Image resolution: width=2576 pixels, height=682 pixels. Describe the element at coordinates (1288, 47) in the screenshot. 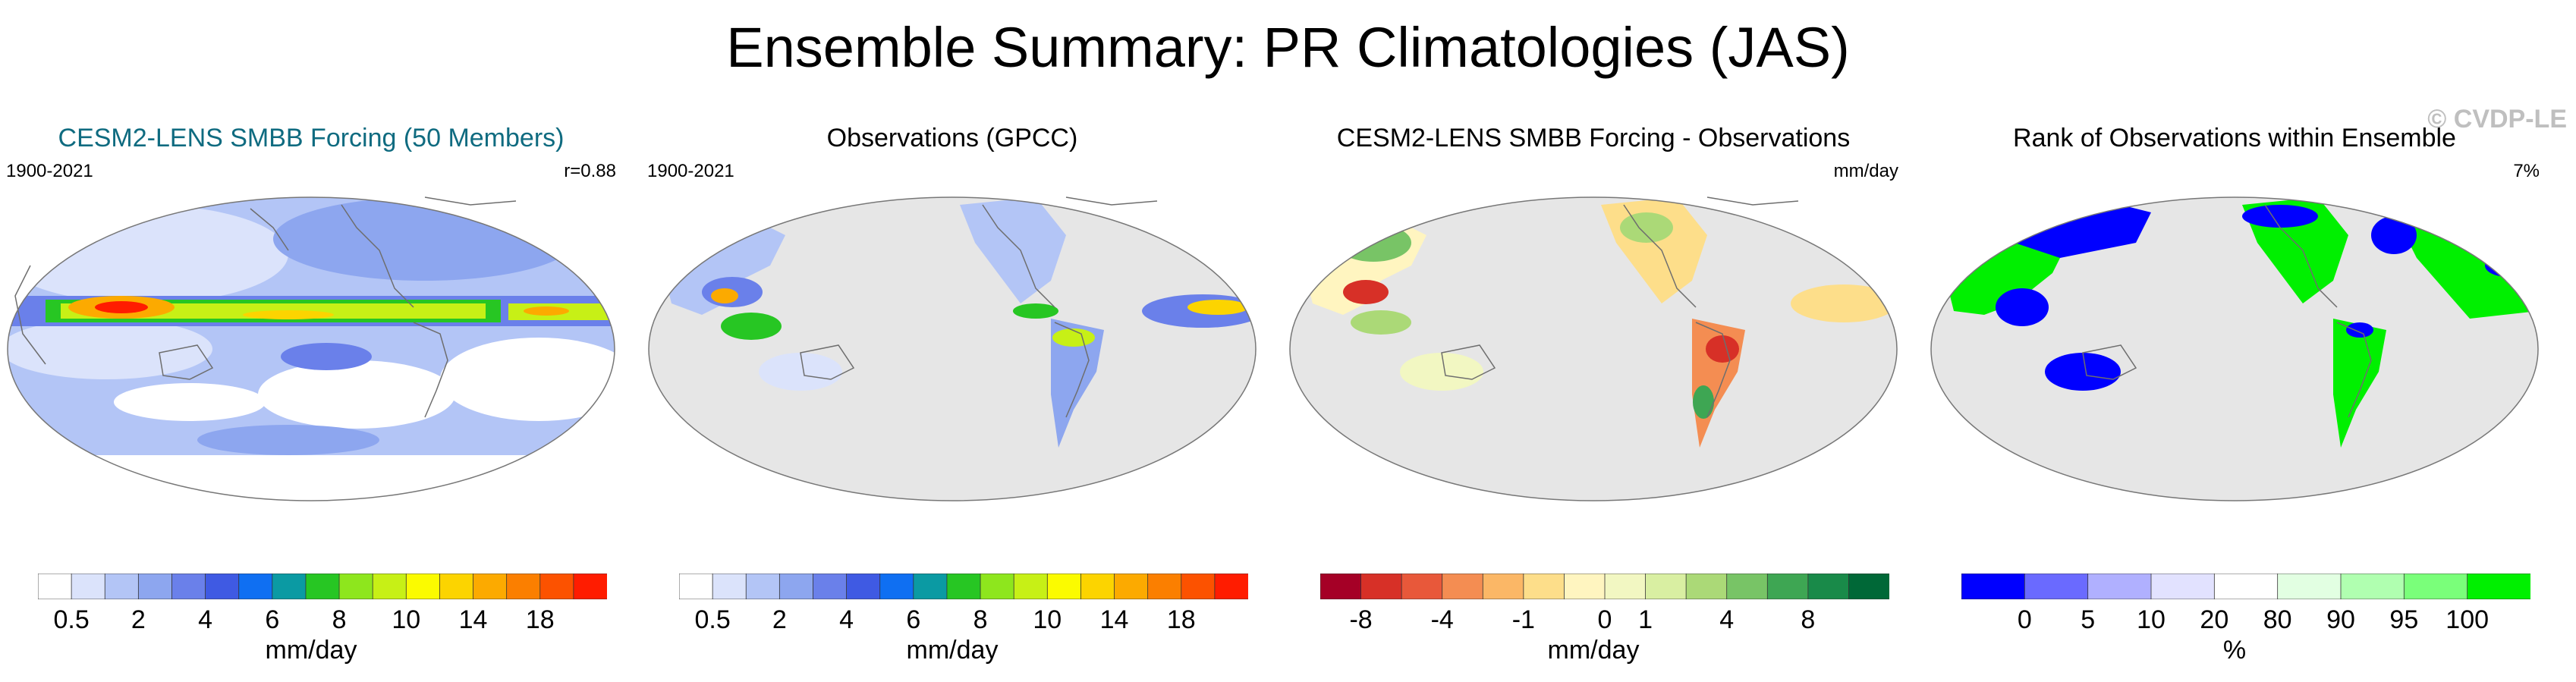

I see `main-title: Ensemble Summary: PR Climatologies (JAS)` at that location.